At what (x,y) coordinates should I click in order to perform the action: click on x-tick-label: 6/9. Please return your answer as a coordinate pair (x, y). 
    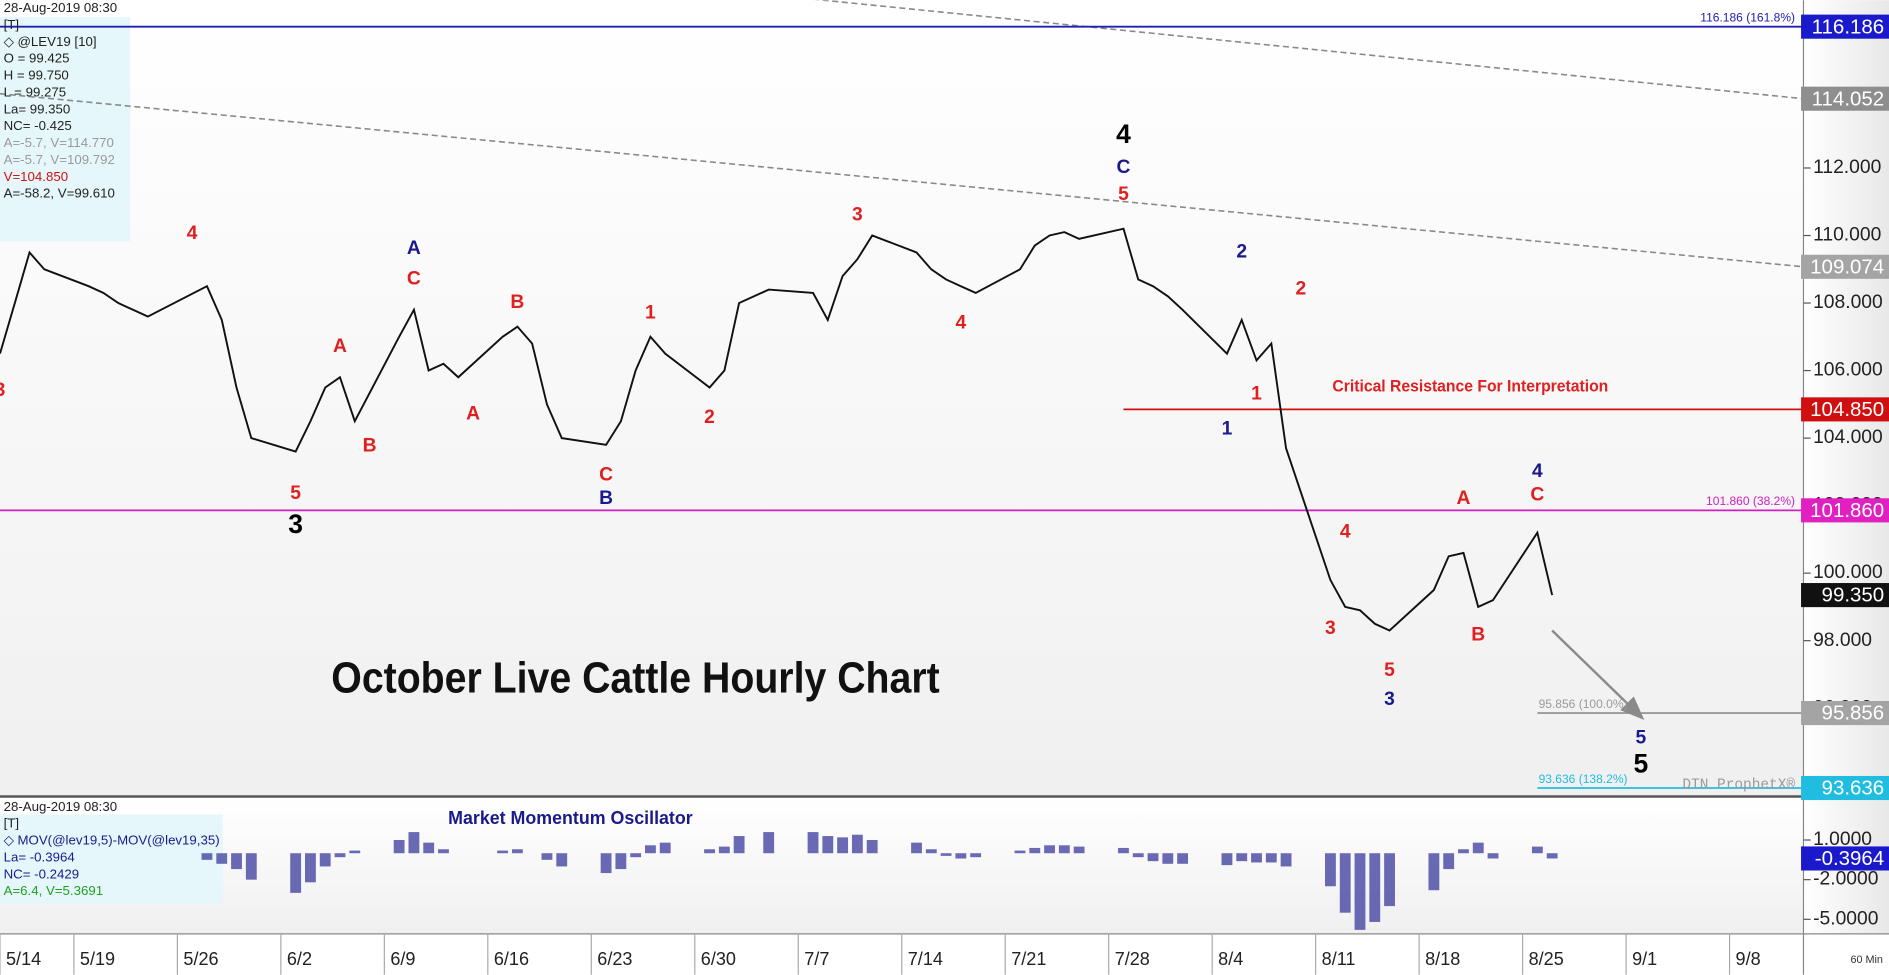
    Looking at the image, I should click on (402, 959).